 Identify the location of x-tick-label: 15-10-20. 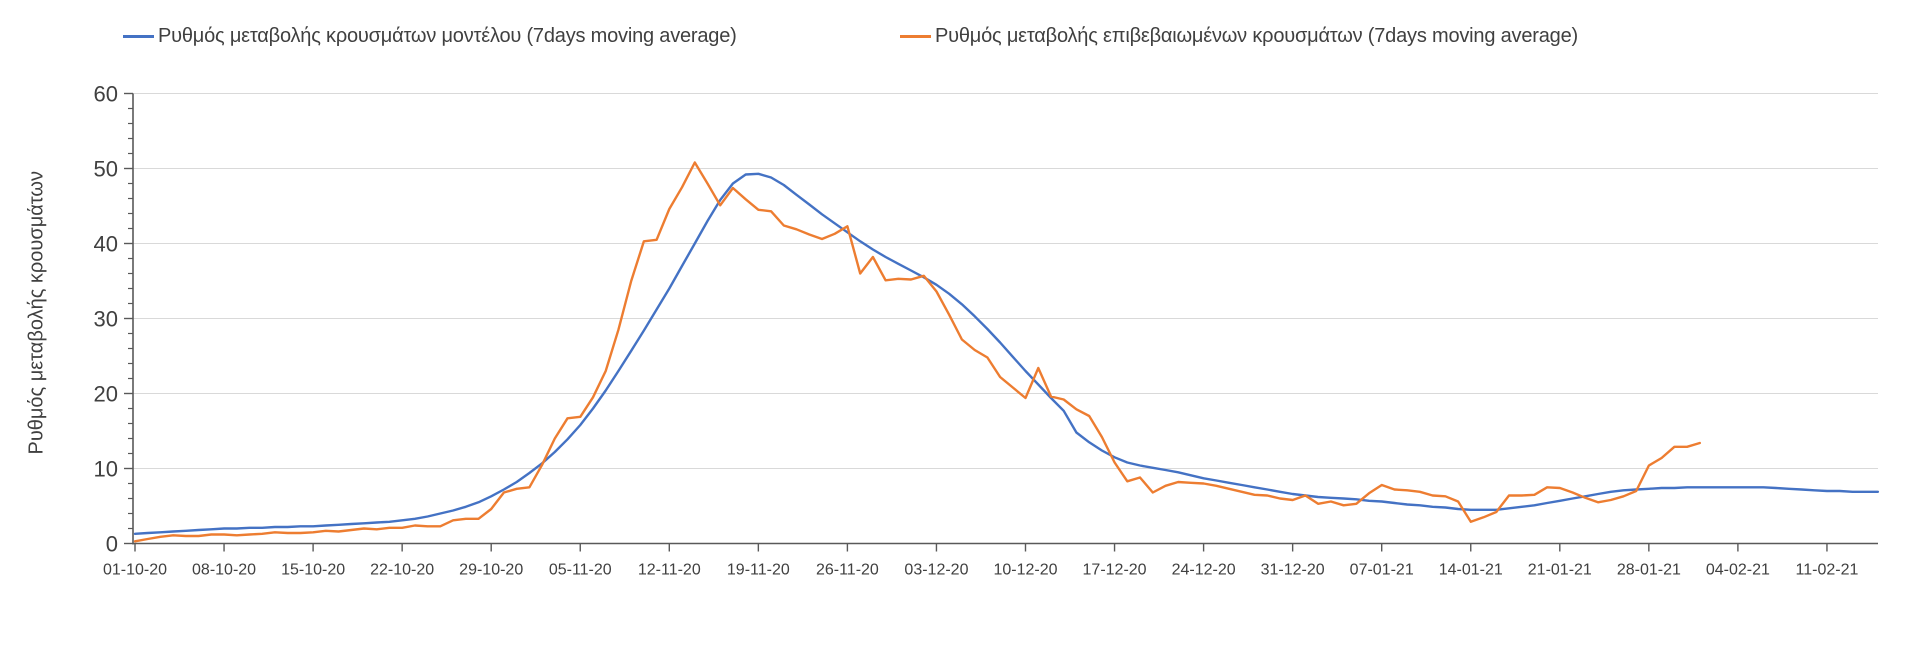
(313, 570).